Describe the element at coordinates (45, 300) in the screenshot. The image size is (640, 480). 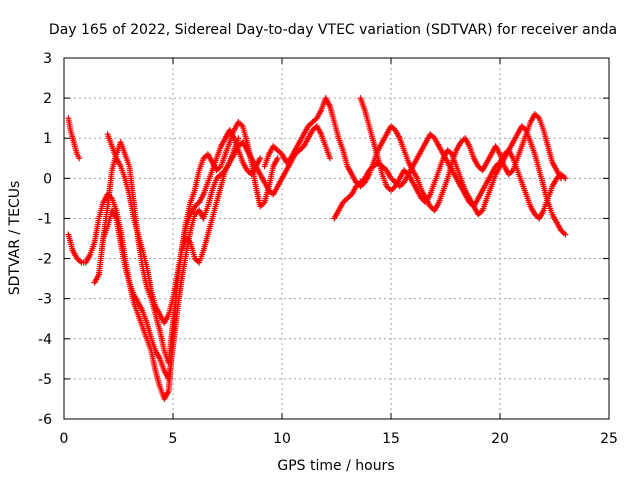
I see `y-tick-label: -3` at that location.